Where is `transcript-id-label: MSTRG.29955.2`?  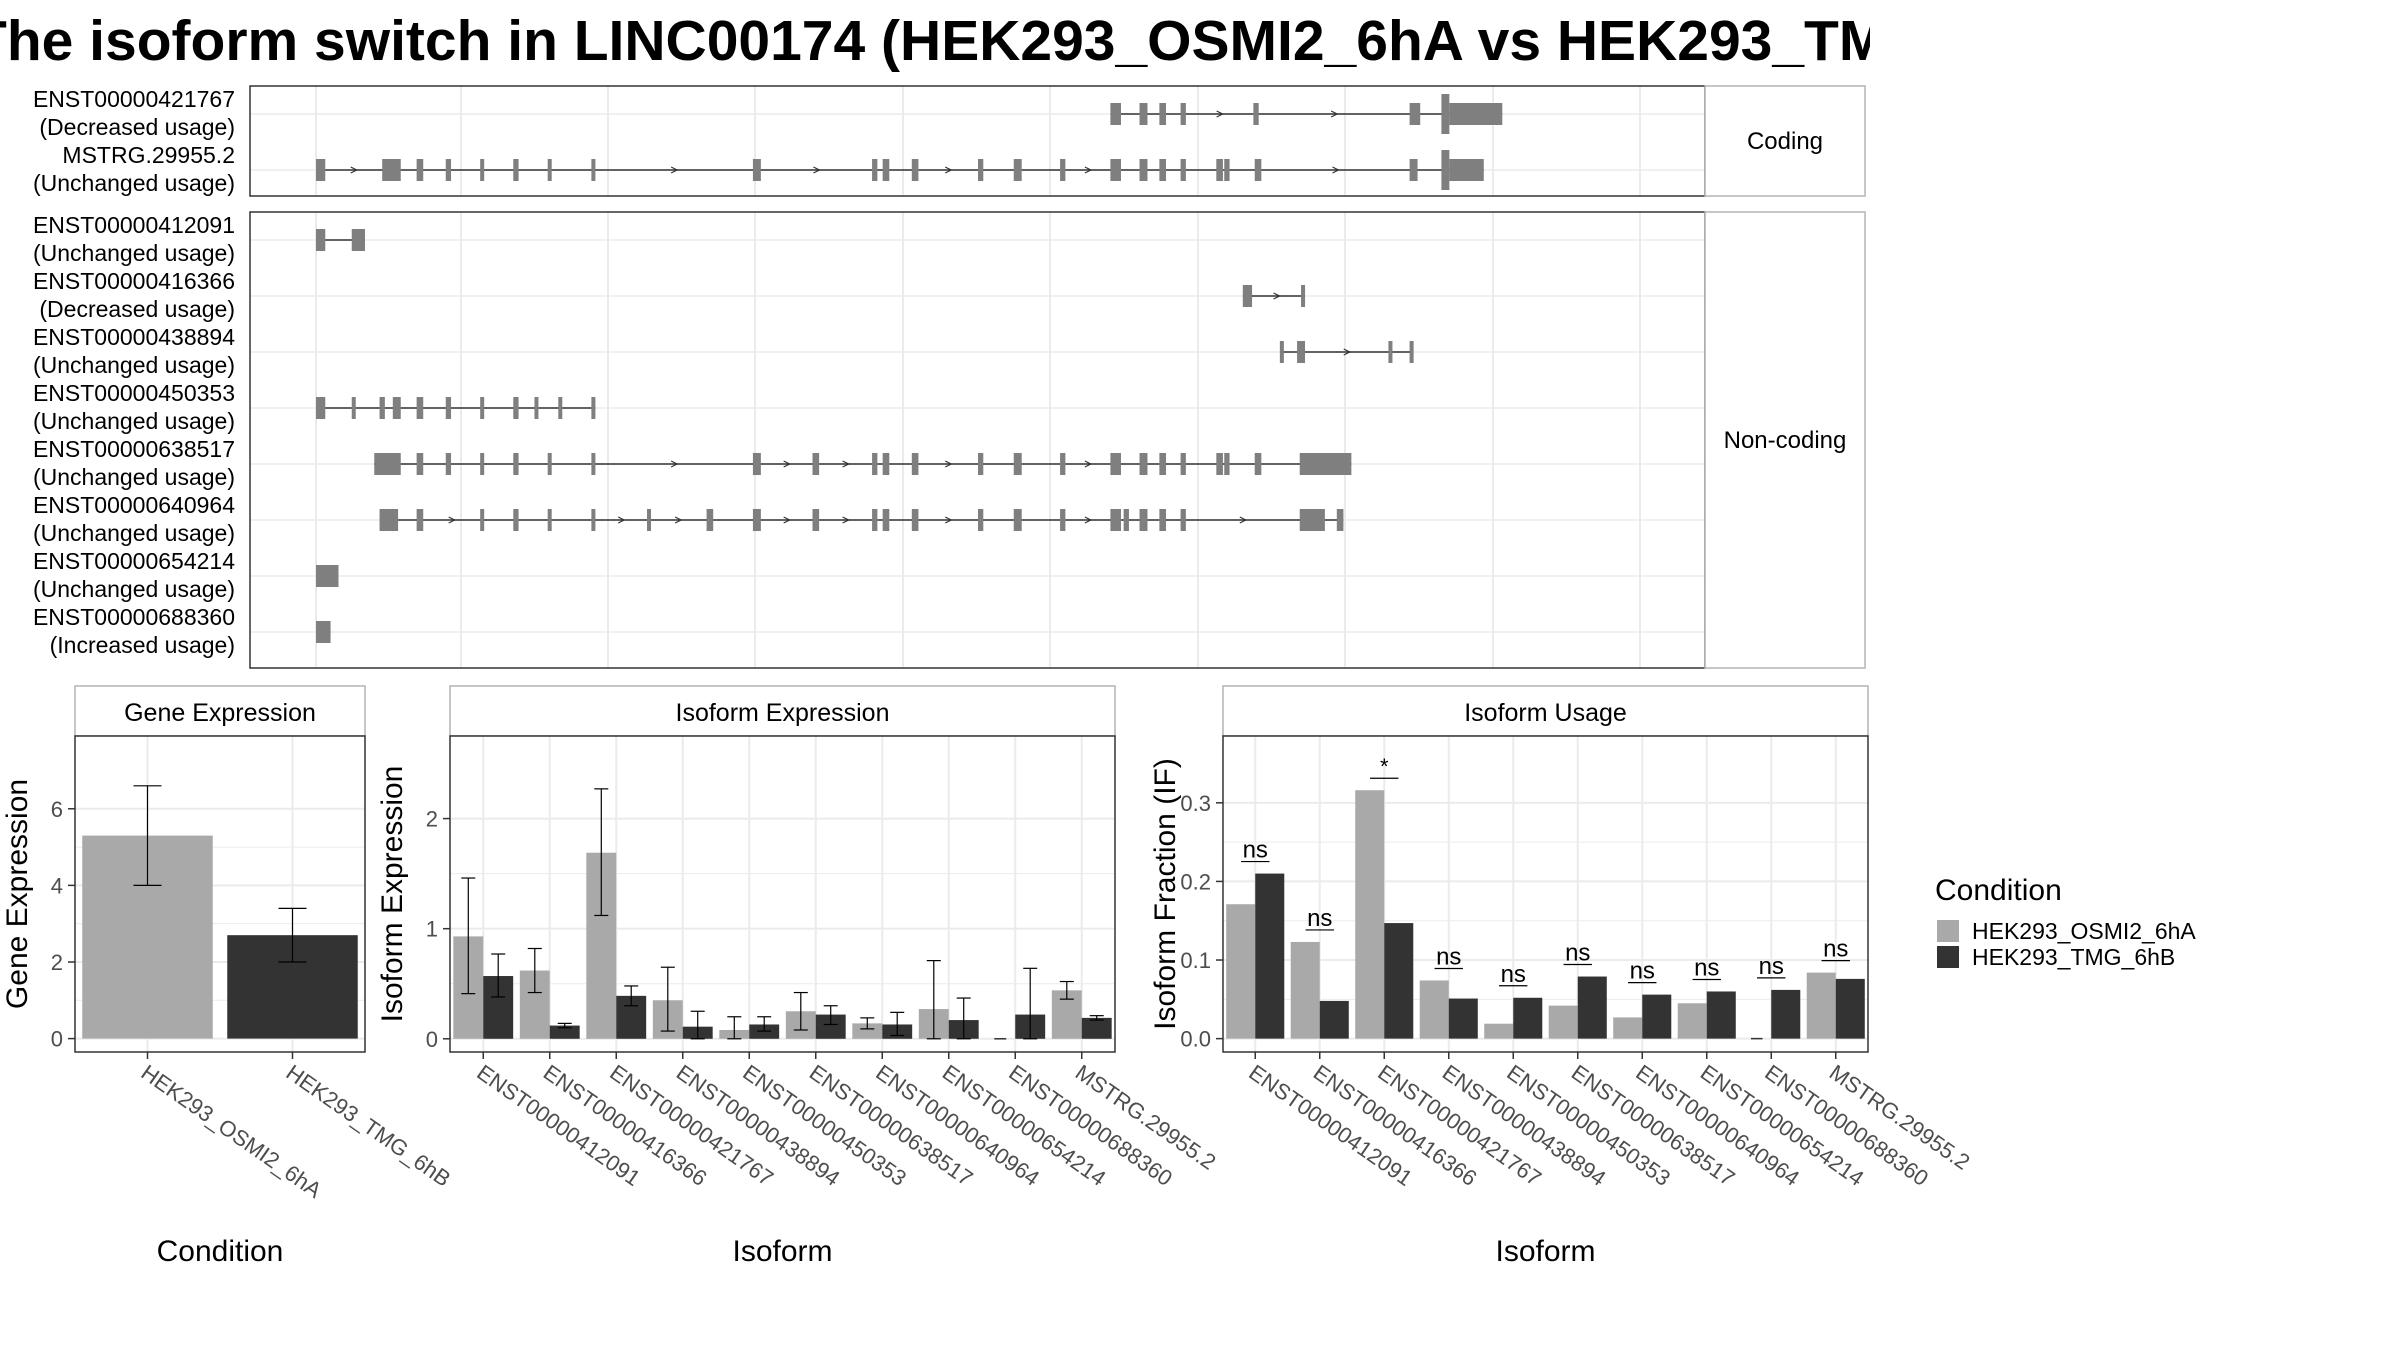 transcript-id-label: MSTRG.29955.2 is located at coordinates (148, 155).